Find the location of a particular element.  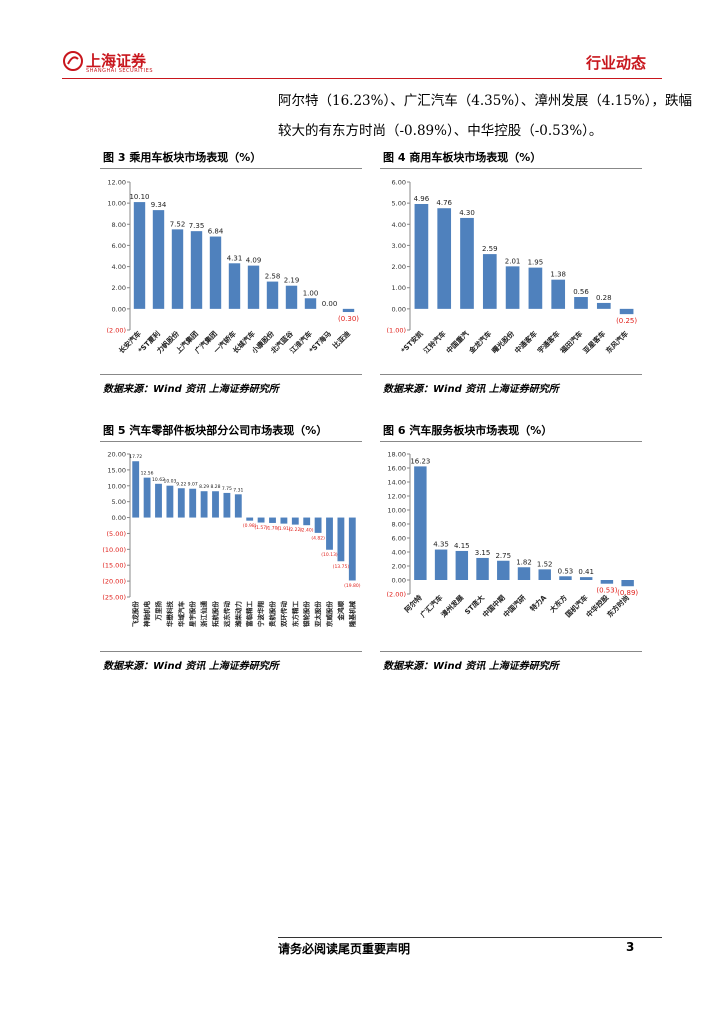

figure-source: 数据来源：Wind 资讯 上海证券研究所 is located at coordinates (471, 389).